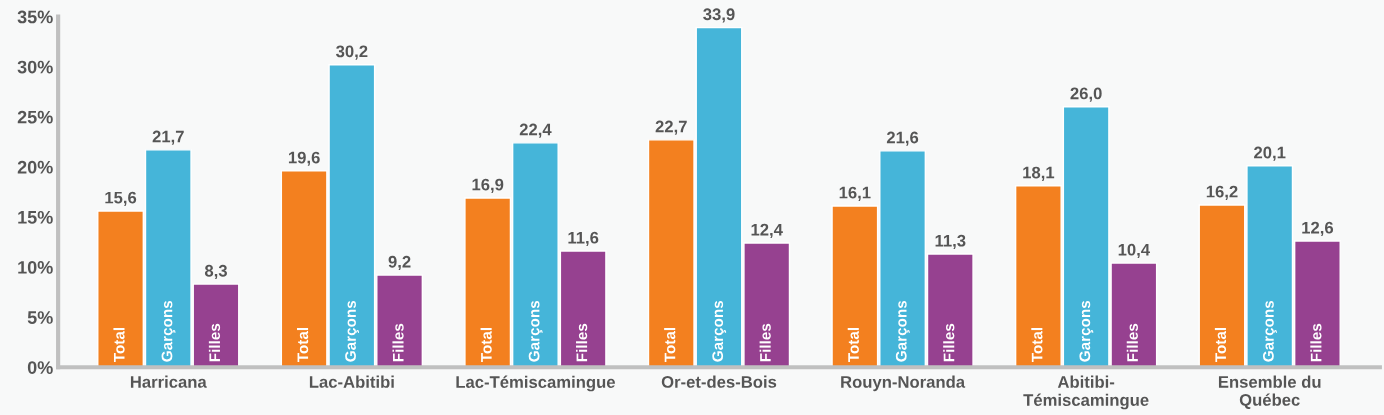 Image resolution: width=1384 pixels, height=415 pixels. Describe the element at coordinates (35, 117) in the screenshot. I see `y-tick-label: 25%` at that location.